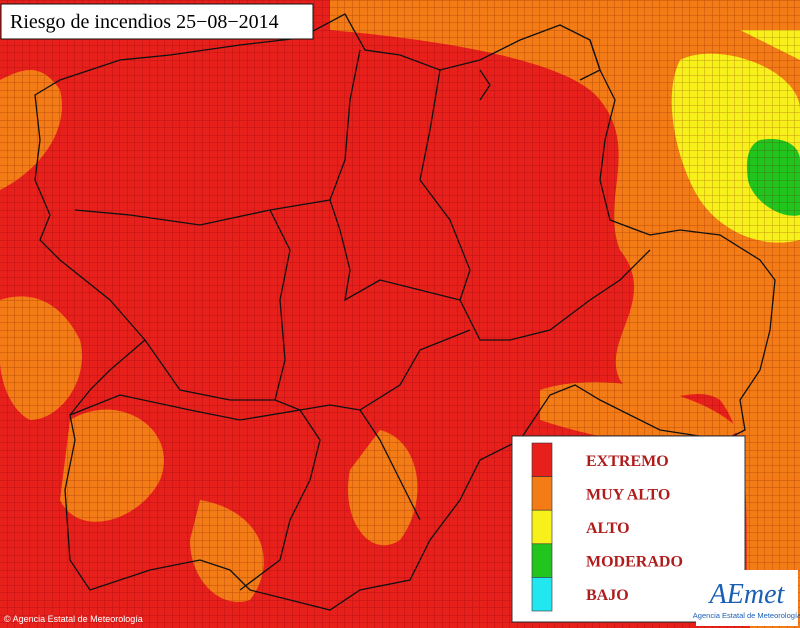 The width and height of the screenshot is (800, 628). Describe the element at coordinates (628, 494) in the screenshot. I see `legend-label: MUY ALTO` at that location.